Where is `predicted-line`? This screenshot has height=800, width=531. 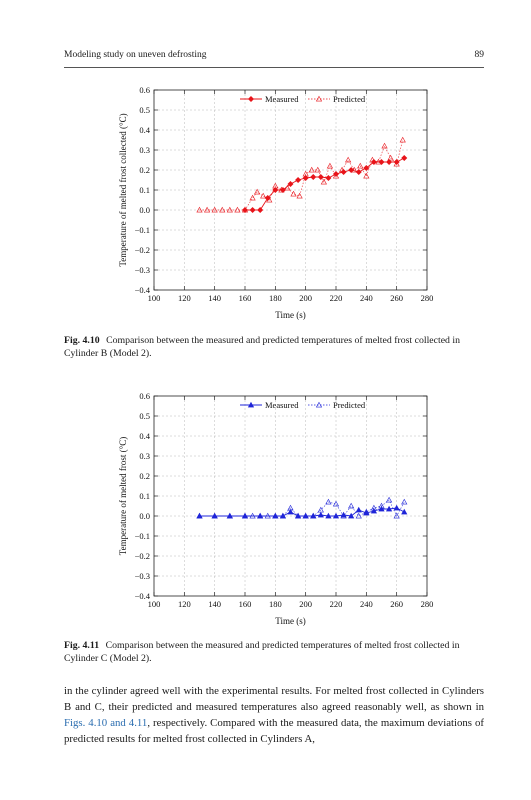
predicted-line is located at coordinates (302, 508).